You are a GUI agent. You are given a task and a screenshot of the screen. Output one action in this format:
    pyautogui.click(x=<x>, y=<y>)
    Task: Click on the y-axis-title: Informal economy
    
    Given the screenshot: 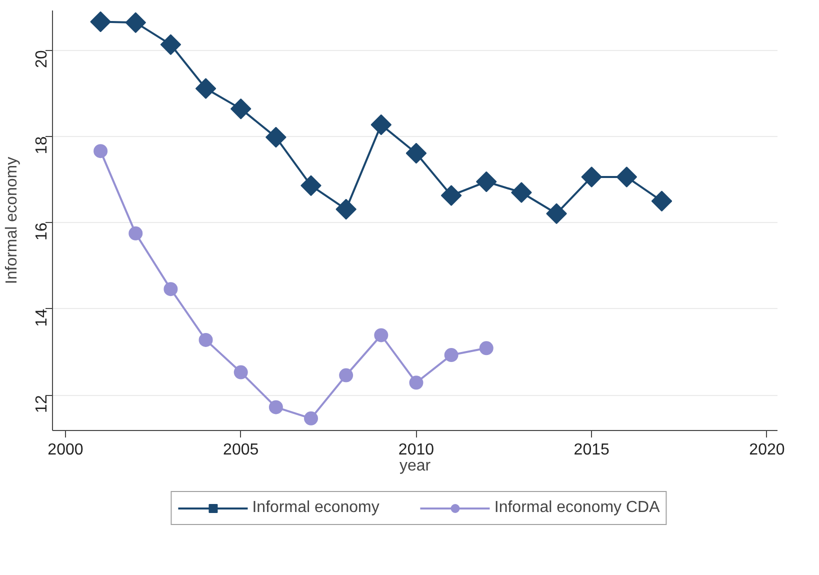 What is the action you would take?
    pyautogui.click(x=12, y=220)
    